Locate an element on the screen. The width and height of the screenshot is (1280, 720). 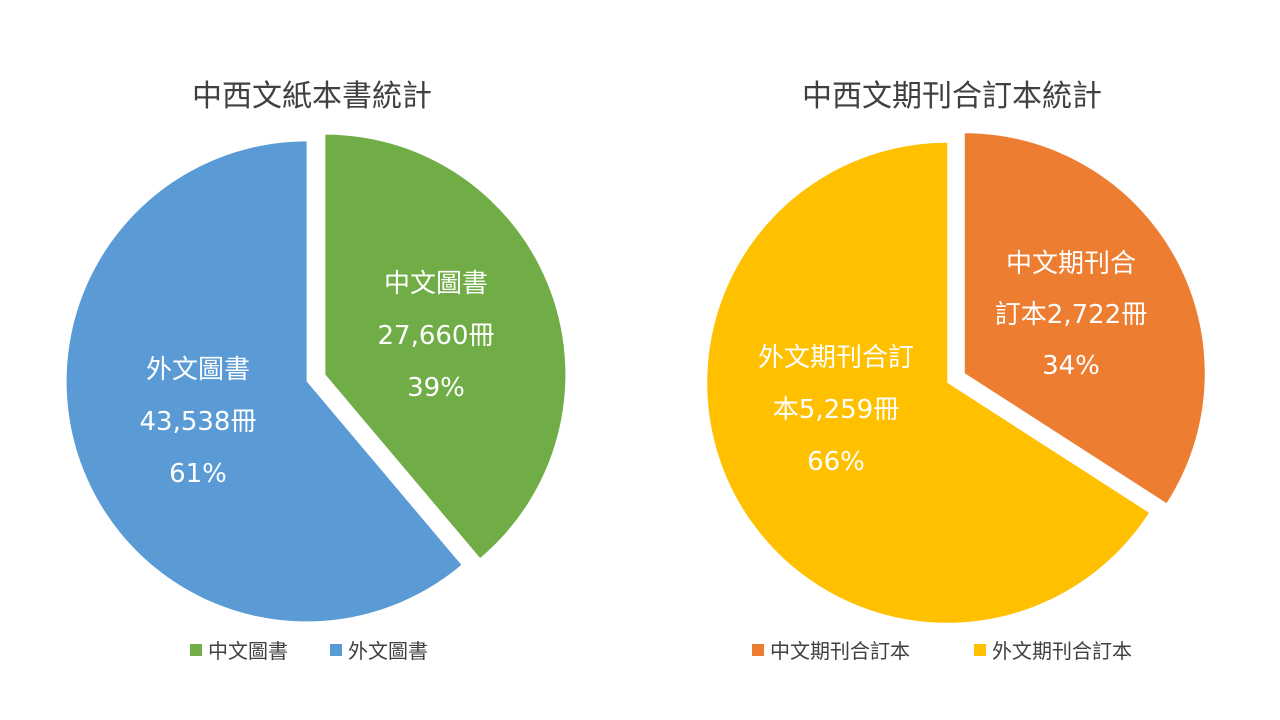
slice-label-chinese-books: 中文圖書 27,660冊 39% is located at coordinates (436, 336).